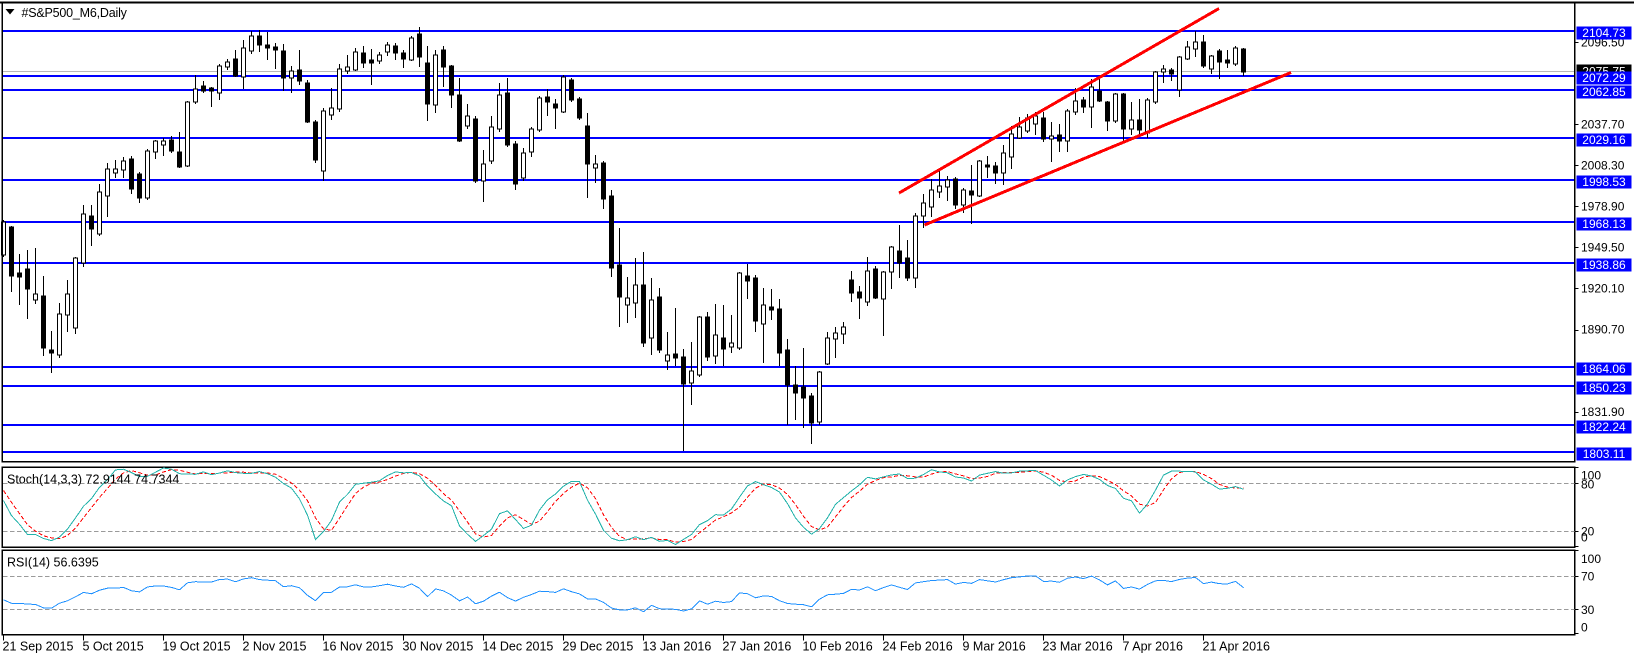 Image resolution: width=1634 pixels, height=659 pixels. I want to click on svg-text: 1978.90, so click(1603, 207).